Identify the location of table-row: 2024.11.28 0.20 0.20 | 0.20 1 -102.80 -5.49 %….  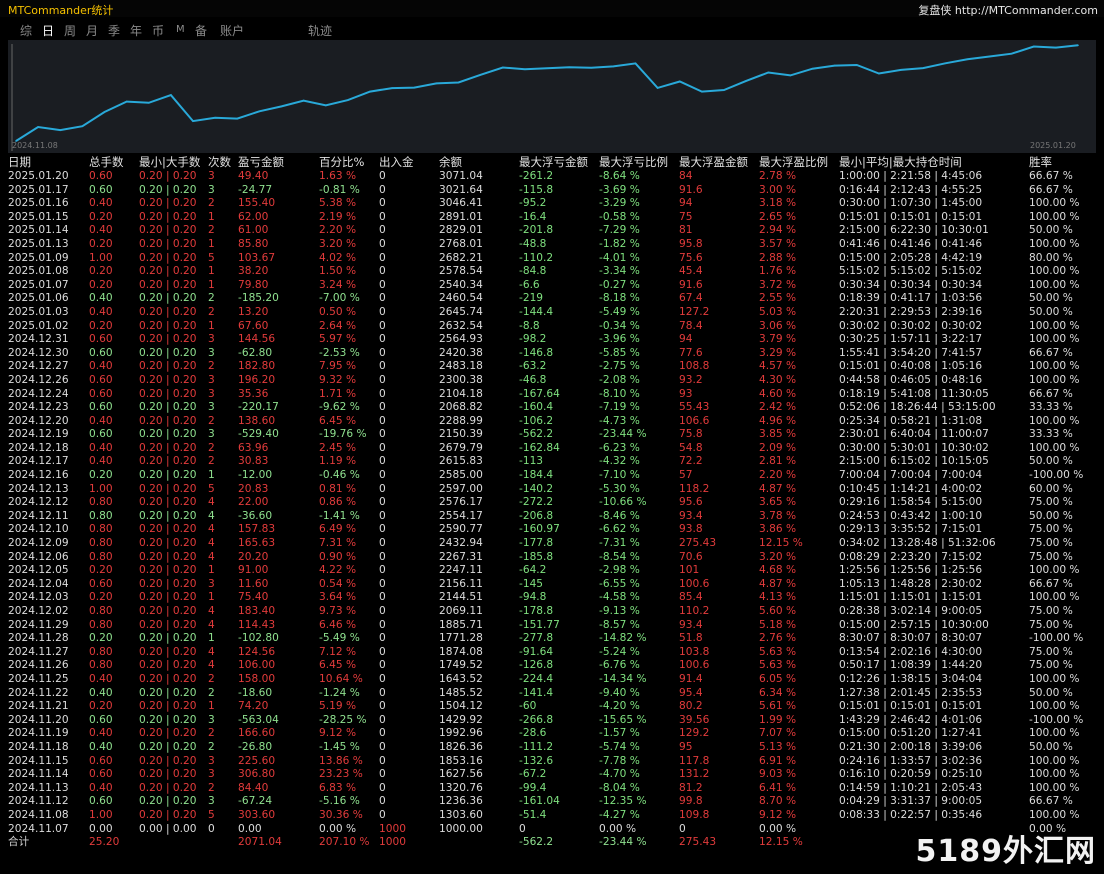
(552, 639).